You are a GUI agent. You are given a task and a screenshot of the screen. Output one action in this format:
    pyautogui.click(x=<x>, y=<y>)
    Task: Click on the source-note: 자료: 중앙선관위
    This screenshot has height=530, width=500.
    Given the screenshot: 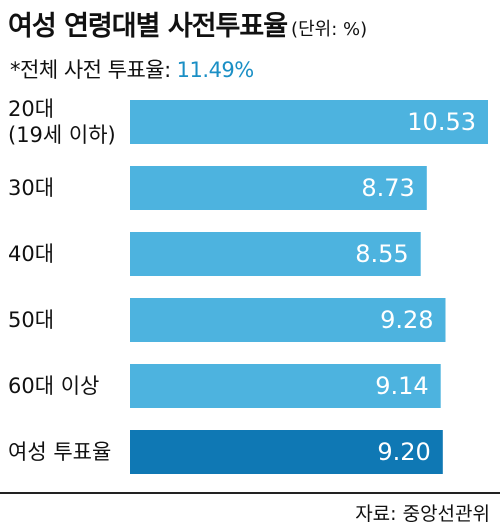 What is the action you would take?
    pyautogui.click(x=422, y=514)
    